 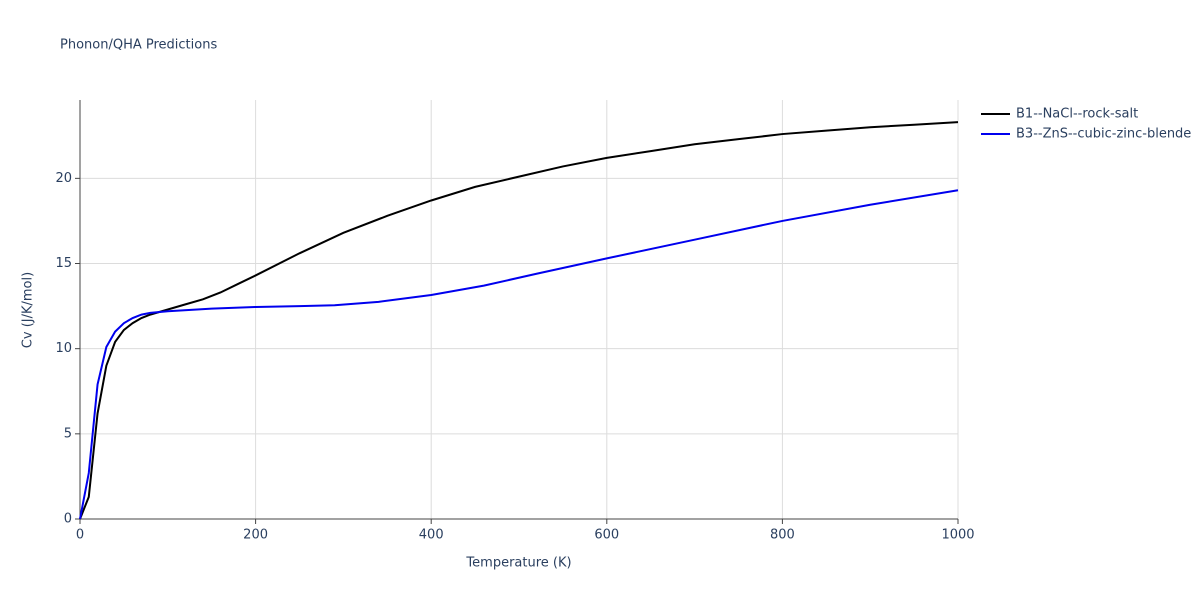 What do you see at coordinates (28, 310) in the screenshot?
I see `y-axis-title: Cv (J/K/mol)` at bounding box center [28, 310].